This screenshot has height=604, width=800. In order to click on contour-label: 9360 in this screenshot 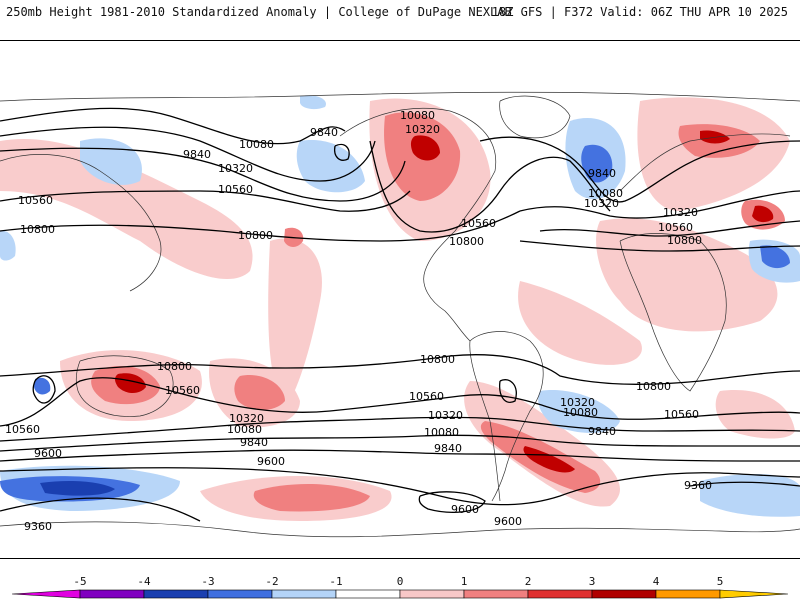, I will do `click(38, 526)`.